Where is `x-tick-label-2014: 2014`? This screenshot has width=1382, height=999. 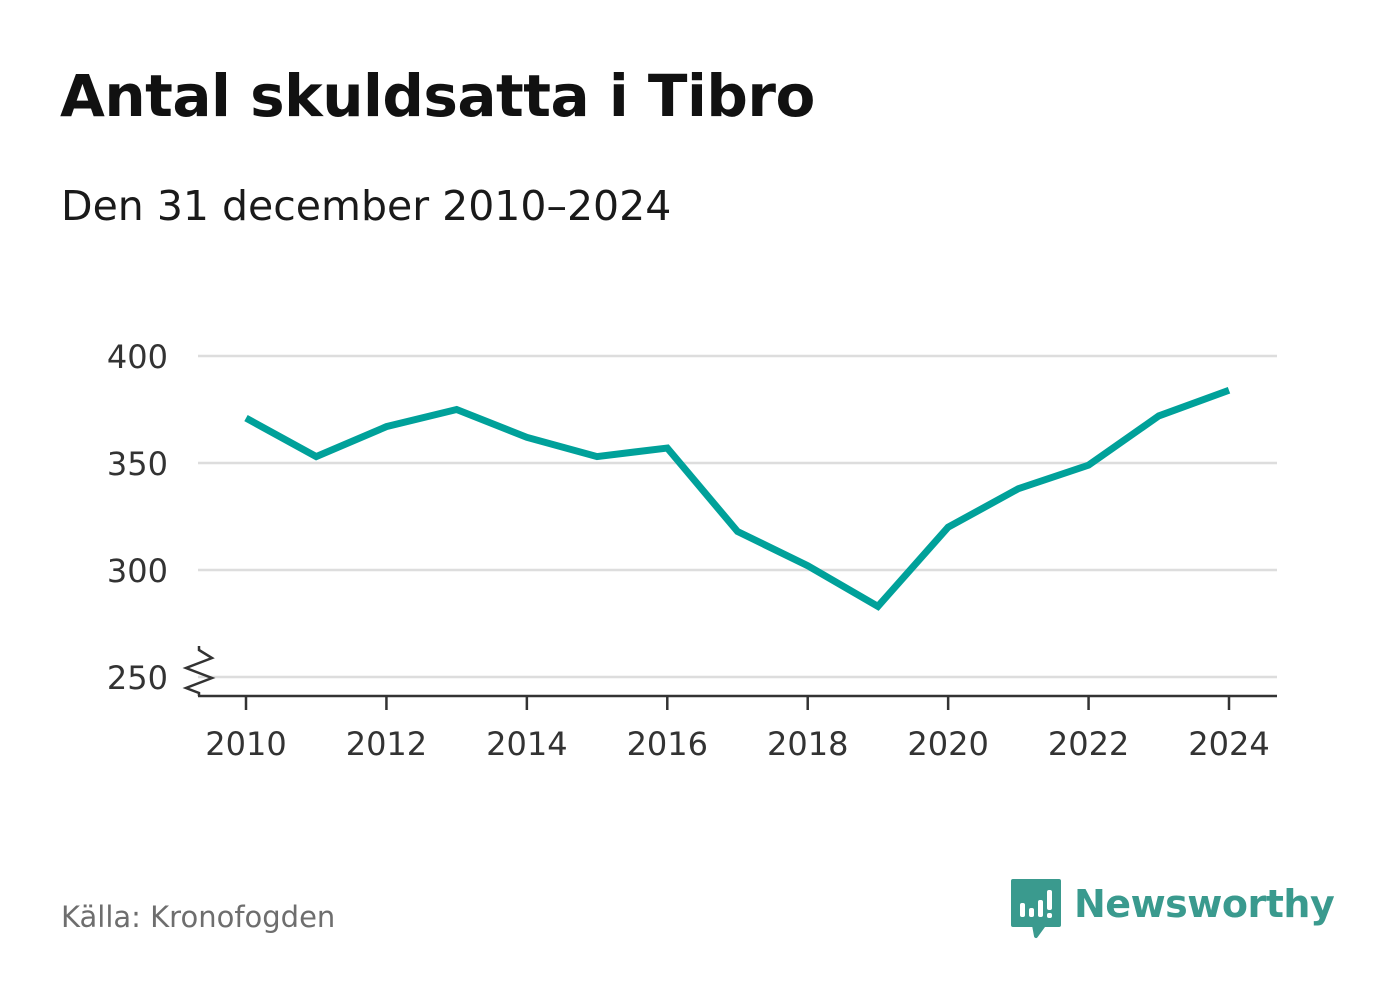
x-tick-label-2014: 2014 is located at coordinates (526, 744).